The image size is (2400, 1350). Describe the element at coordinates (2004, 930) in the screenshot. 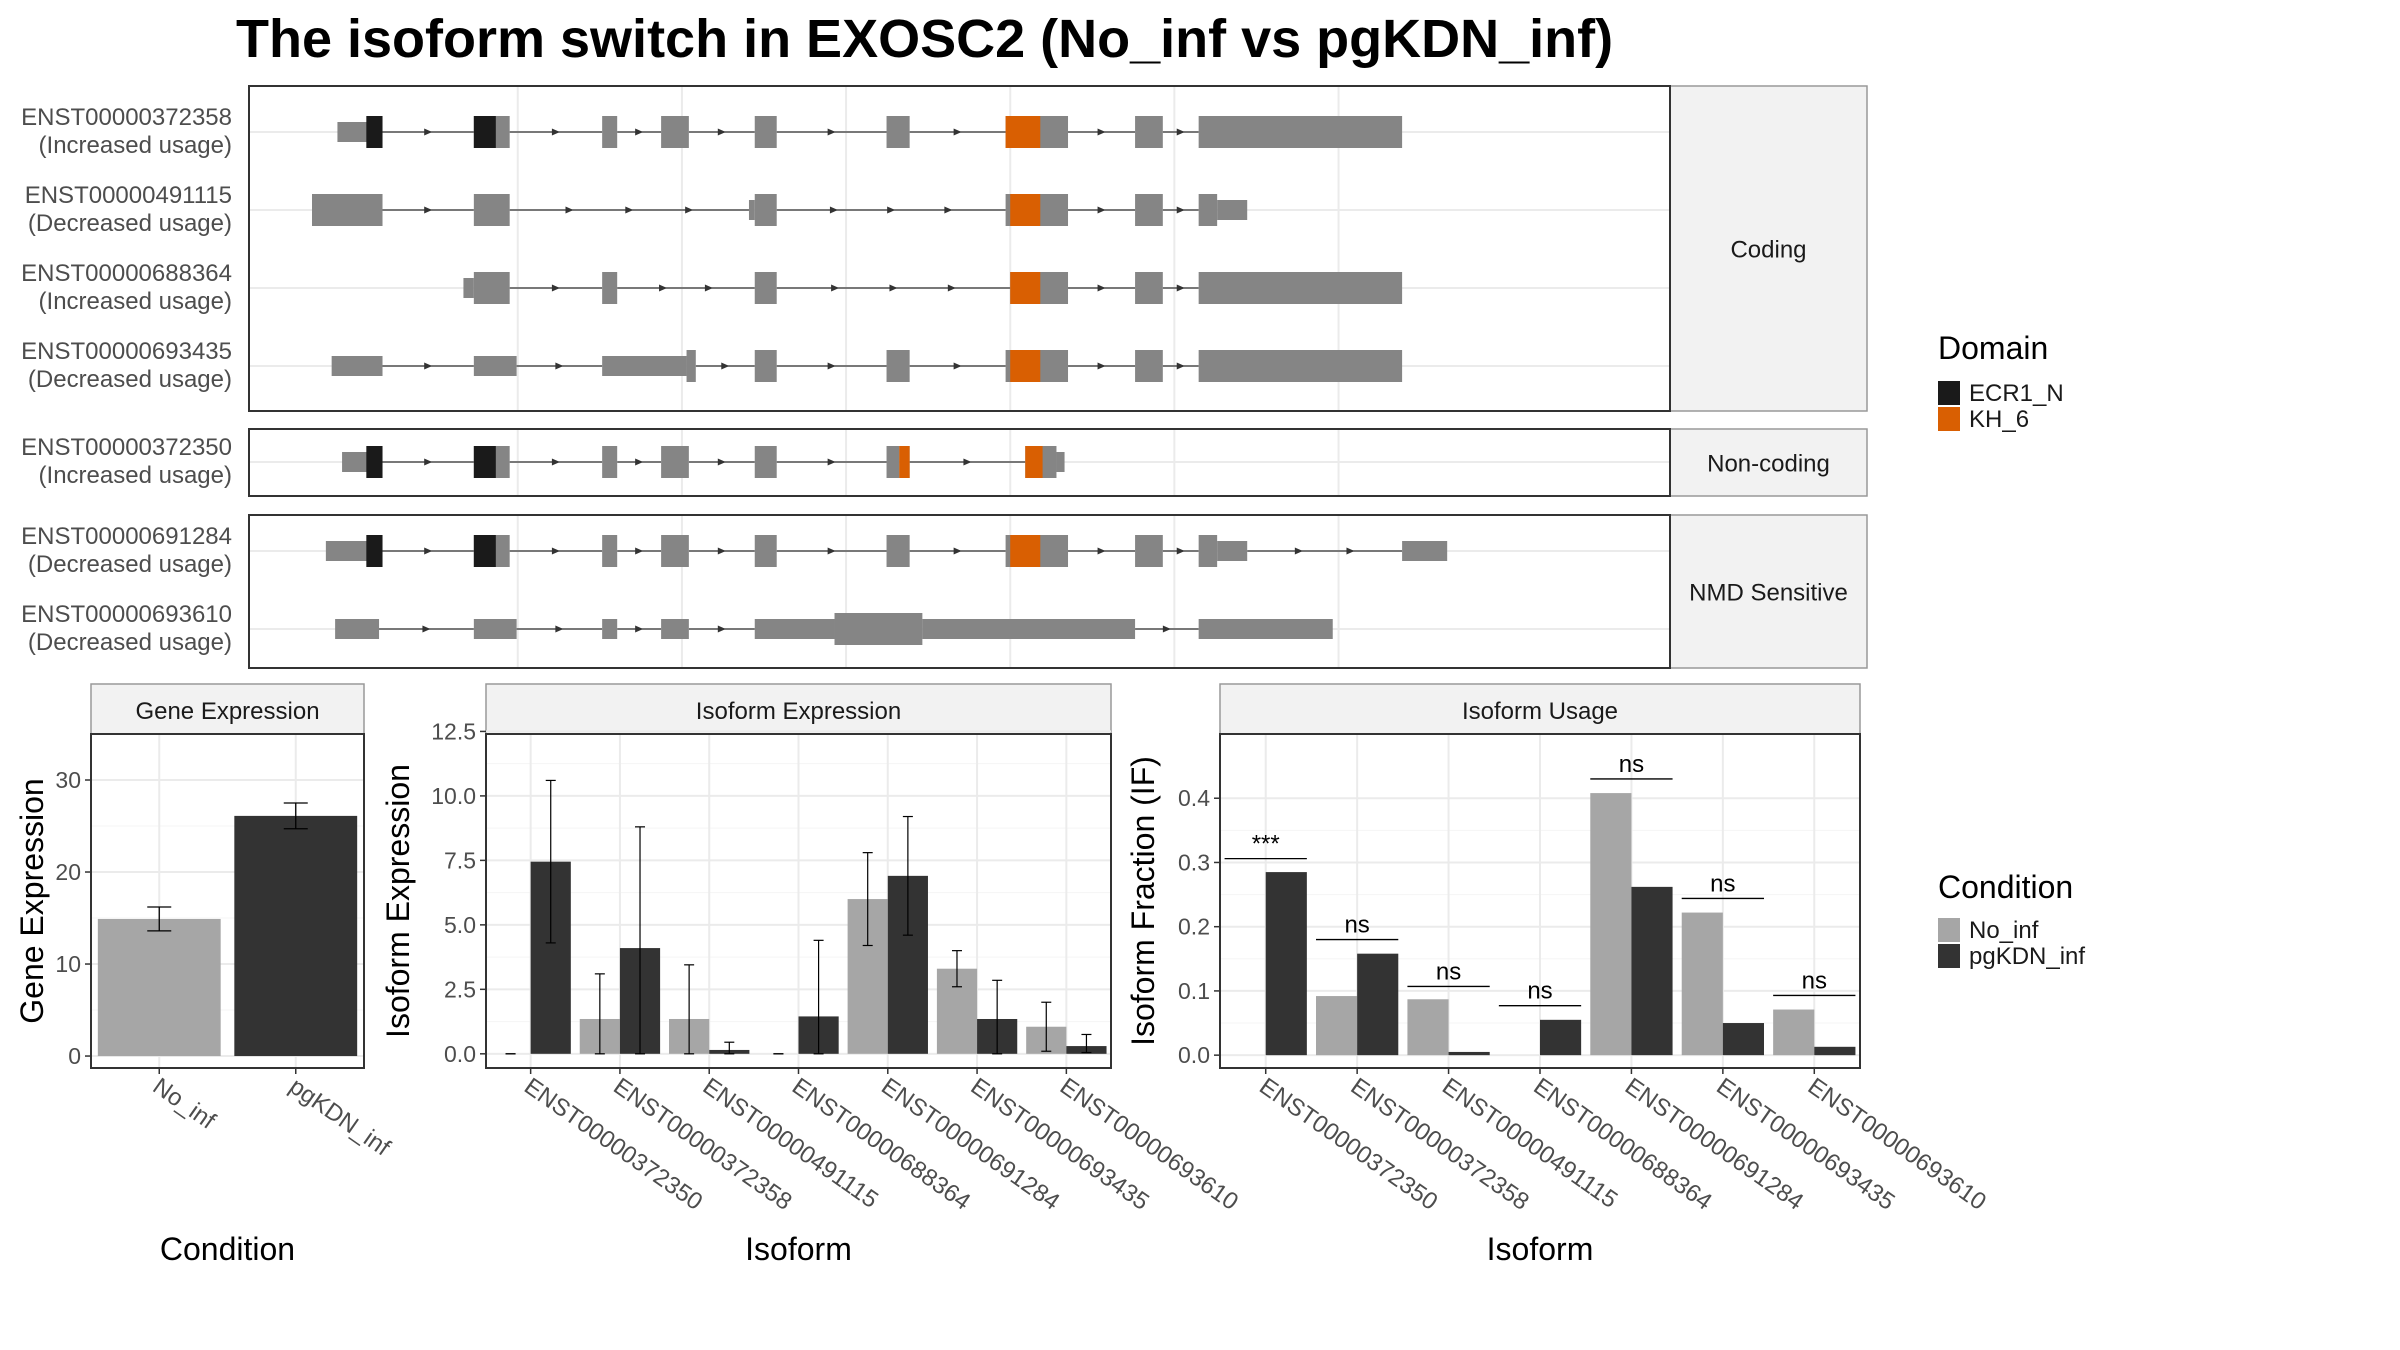

I see `legend-label: No_inf` at that location.